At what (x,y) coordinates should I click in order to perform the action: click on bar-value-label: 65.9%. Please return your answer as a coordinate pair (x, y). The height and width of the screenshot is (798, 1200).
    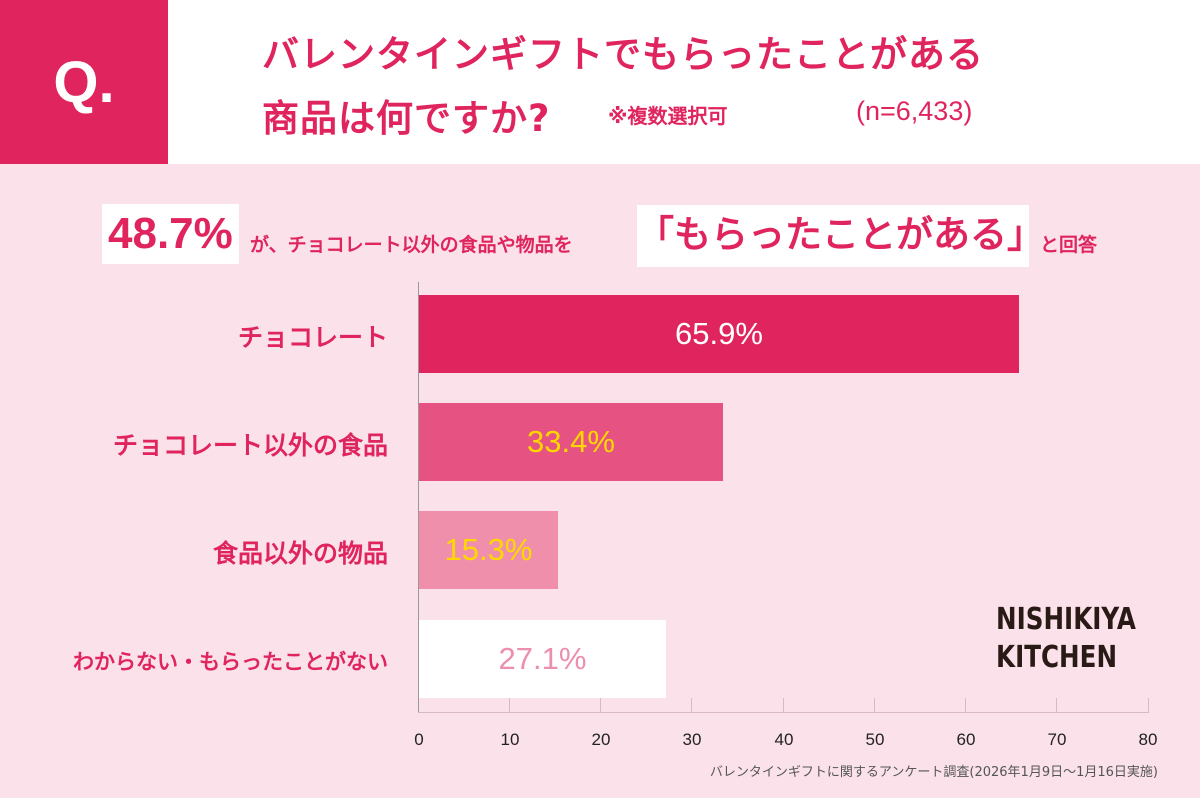
    Looking at the image, I should click on (719, 333).